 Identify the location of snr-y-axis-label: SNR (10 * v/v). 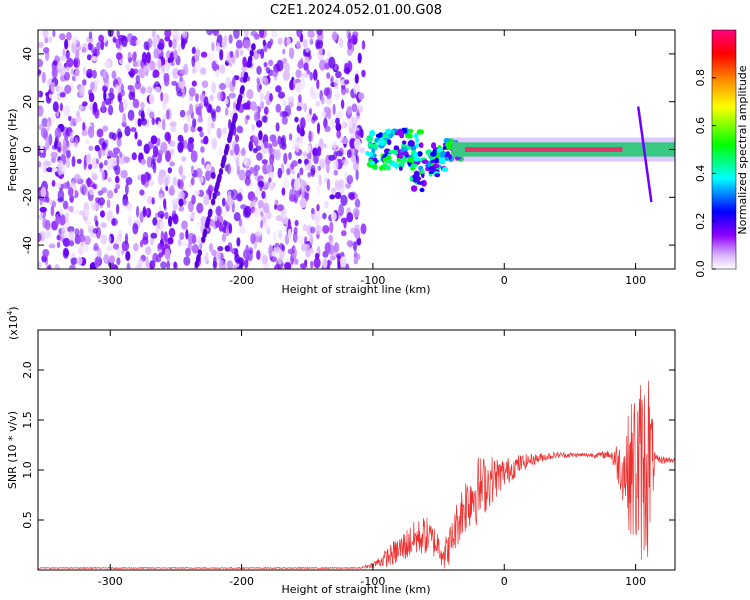
(12, 450).